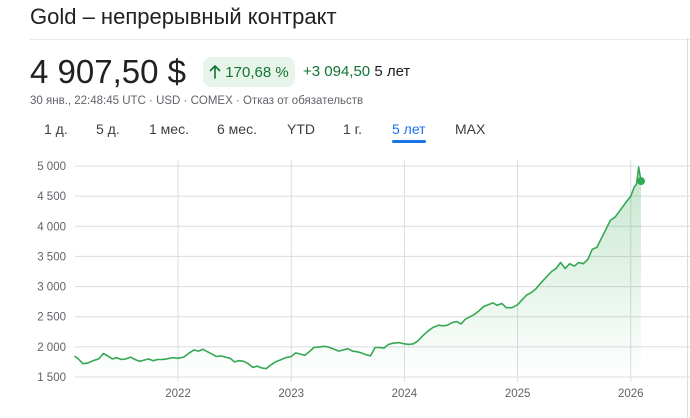  What do you see at coordinates (51, 348) in the screenshot?
I see `y-tick-label: 2 000` at bounding box center [51, 348].